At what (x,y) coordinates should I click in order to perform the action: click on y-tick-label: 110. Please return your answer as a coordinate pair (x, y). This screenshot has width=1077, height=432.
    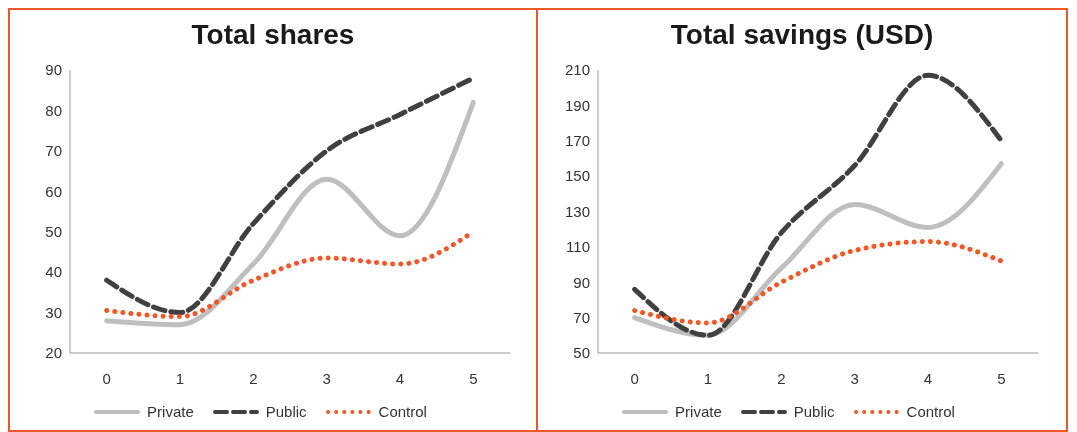
    Looking at the image, I should click on (578, 247).